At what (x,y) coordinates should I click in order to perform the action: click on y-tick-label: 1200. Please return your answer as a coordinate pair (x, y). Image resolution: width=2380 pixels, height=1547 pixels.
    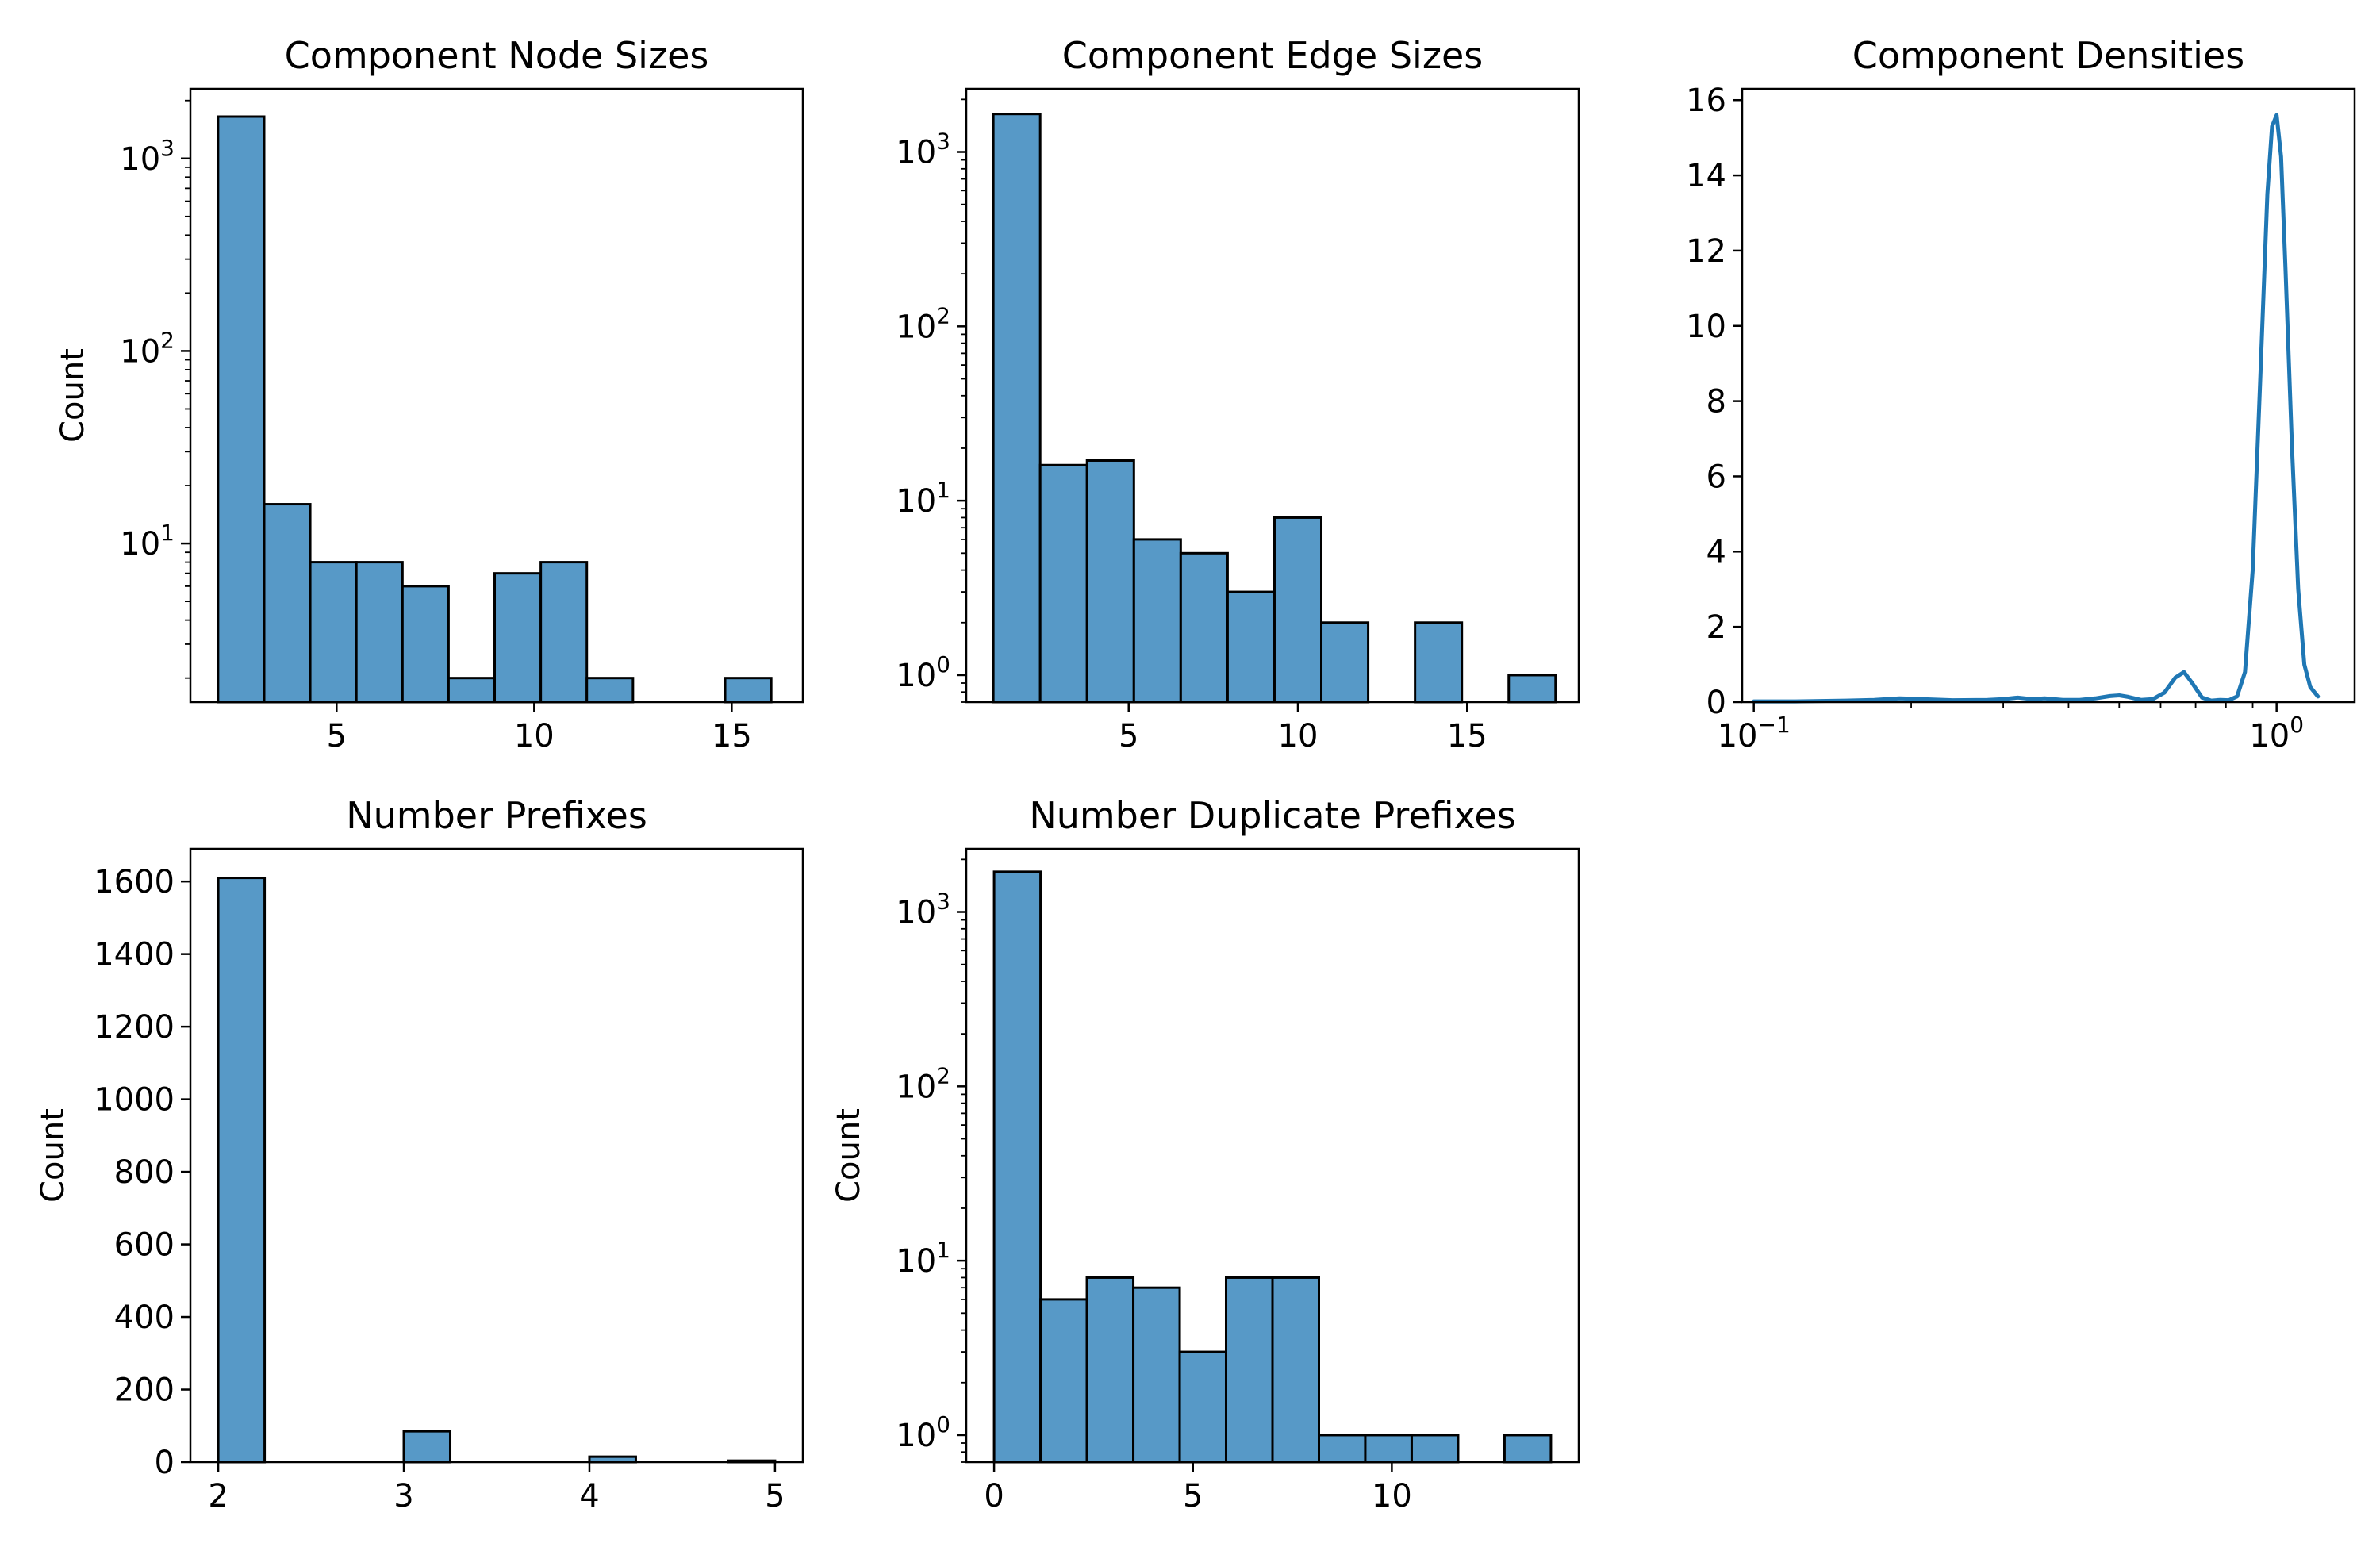
    Looking at the image, I should click on (134, 1027).